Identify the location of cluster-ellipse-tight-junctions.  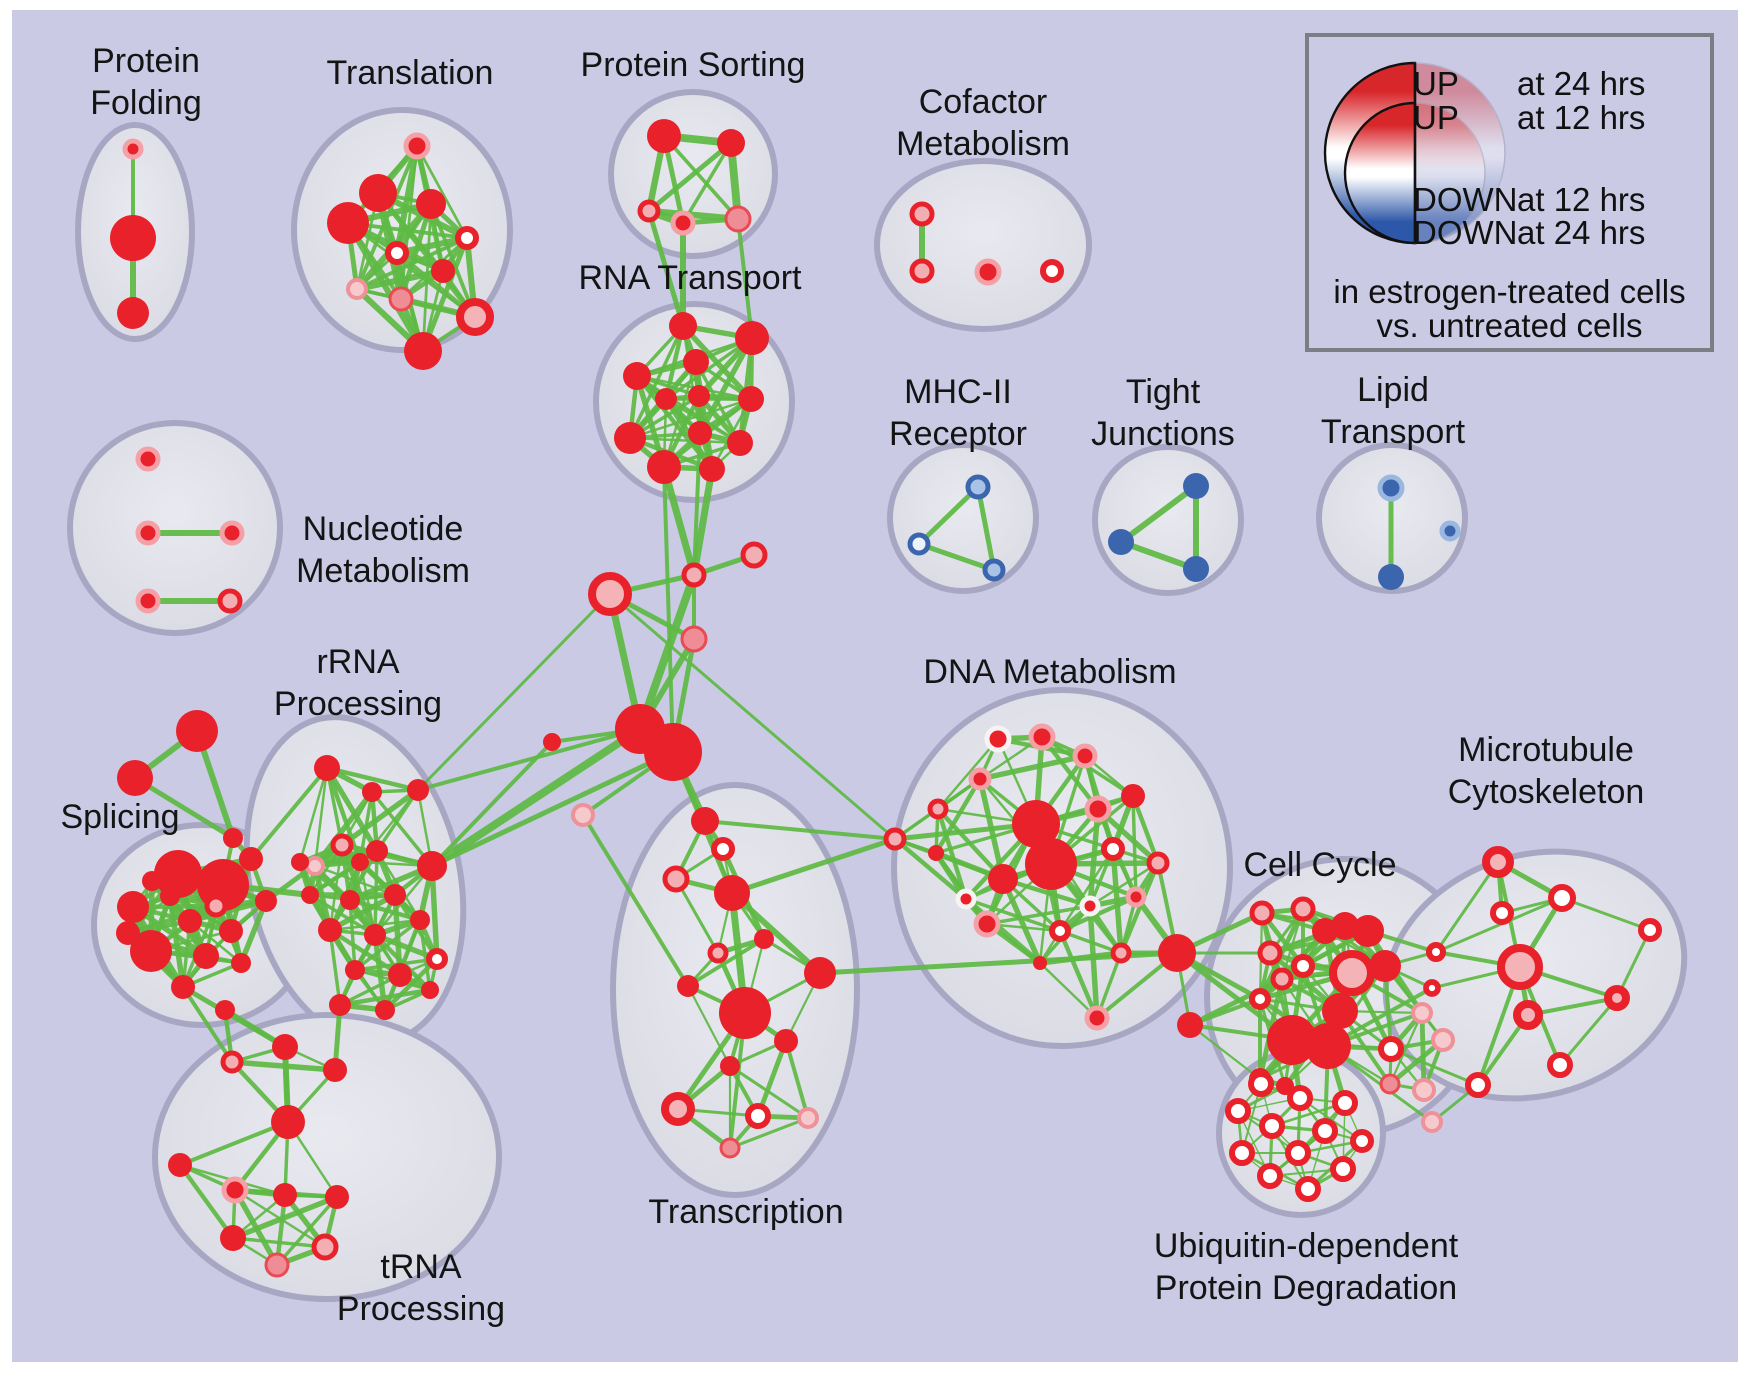
(1168, 520).